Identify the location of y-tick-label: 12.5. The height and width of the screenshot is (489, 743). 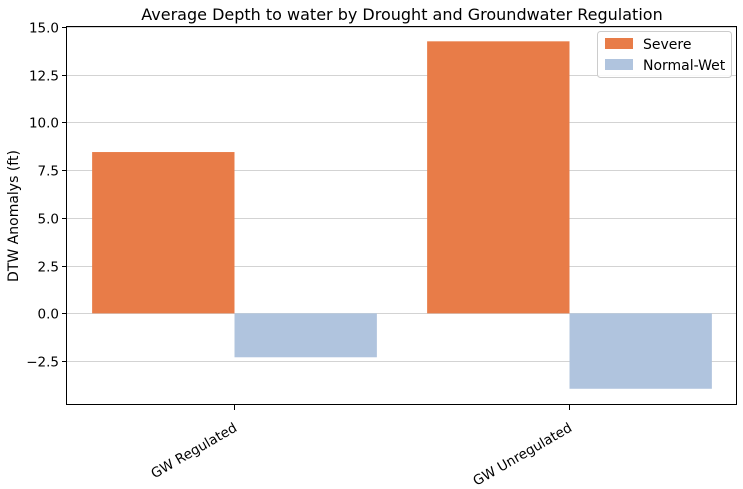
(44, 77).